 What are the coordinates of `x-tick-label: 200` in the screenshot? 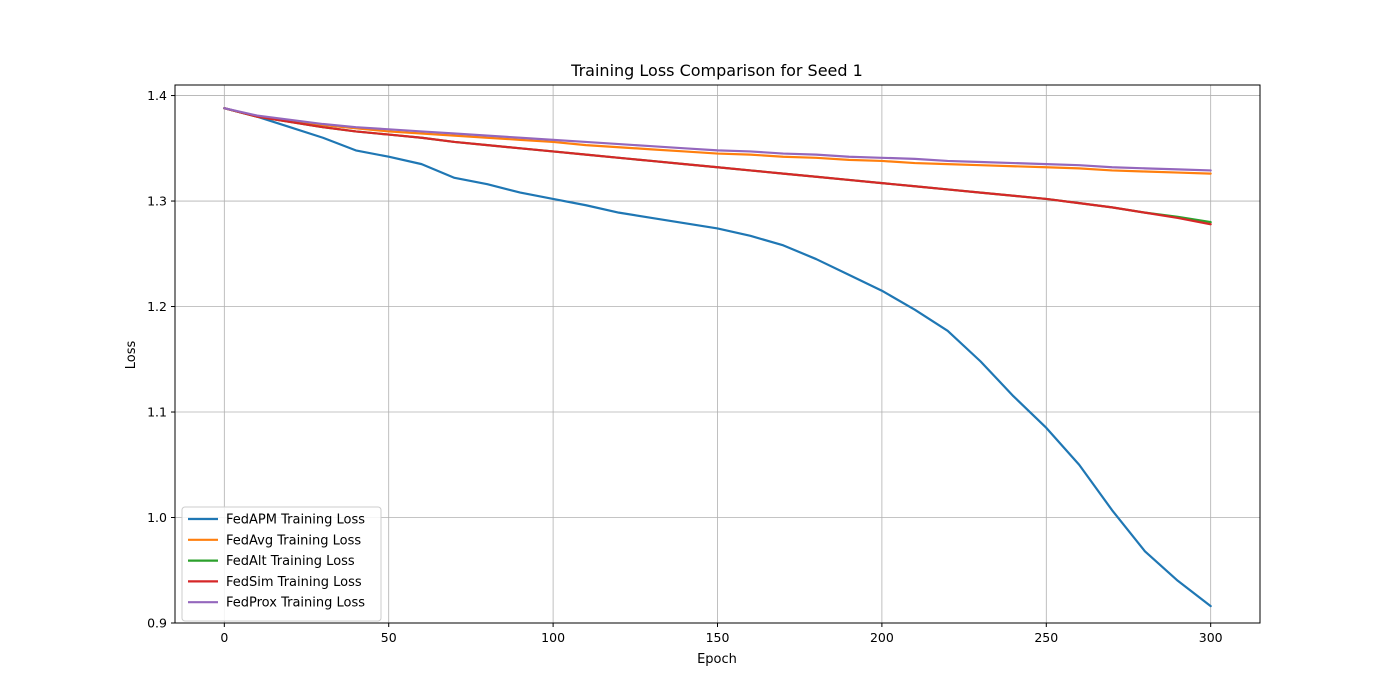 It's located at (882, 637).